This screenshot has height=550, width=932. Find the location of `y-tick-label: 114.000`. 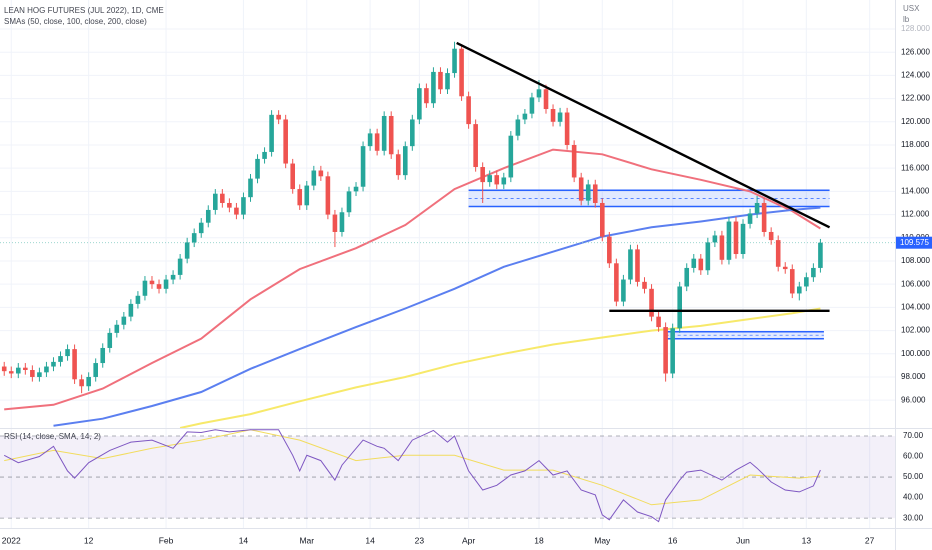

y-tick-label: 114.000 is located at coordinates (915, 190).